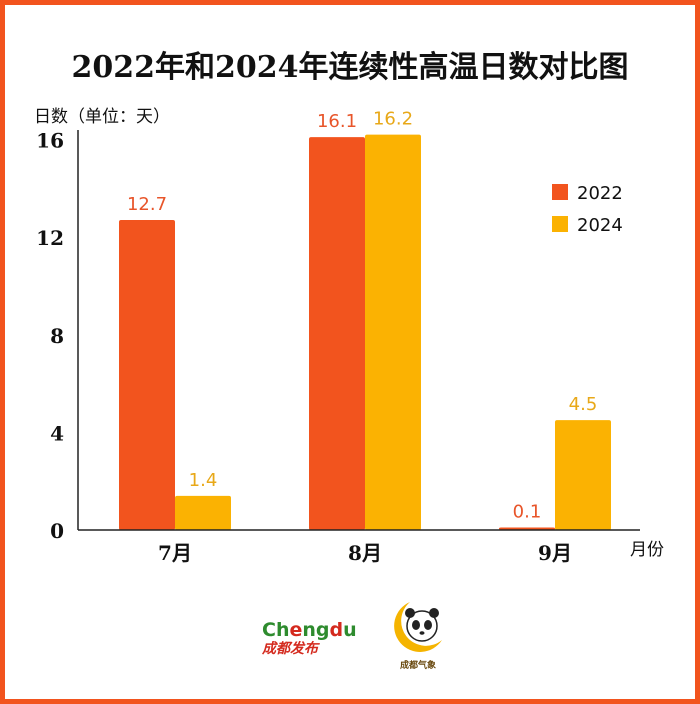 The width and height of the screenshot is (700, 704). Describe the element at coordinates (417, 666) in the screenshot. I see `chengdu-qixiang-text: 成都气象` at that location.